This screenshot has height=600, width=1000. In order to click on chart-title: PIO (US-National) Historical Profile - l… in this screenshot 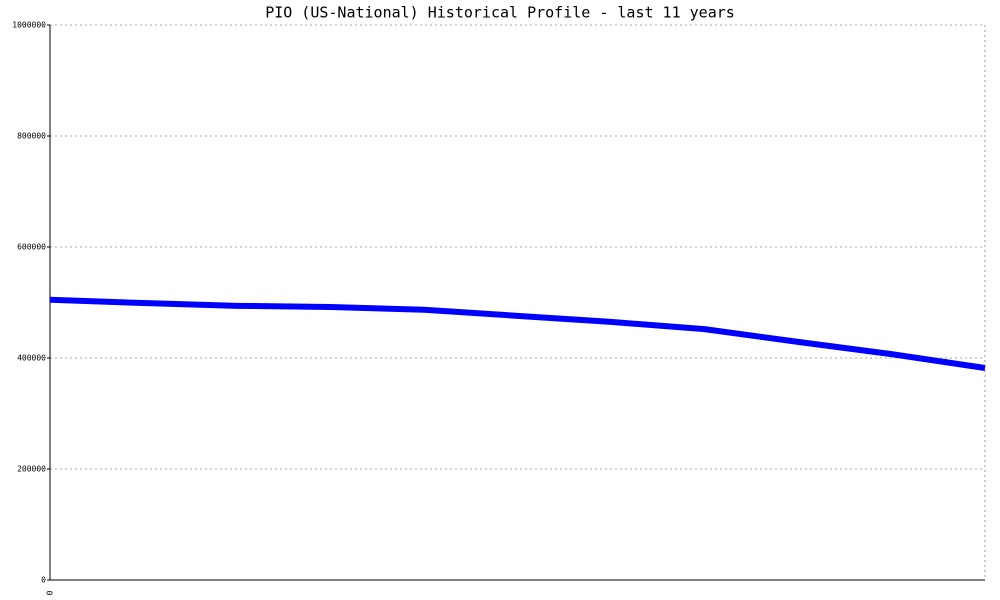, I will do `click(500, 13)`.